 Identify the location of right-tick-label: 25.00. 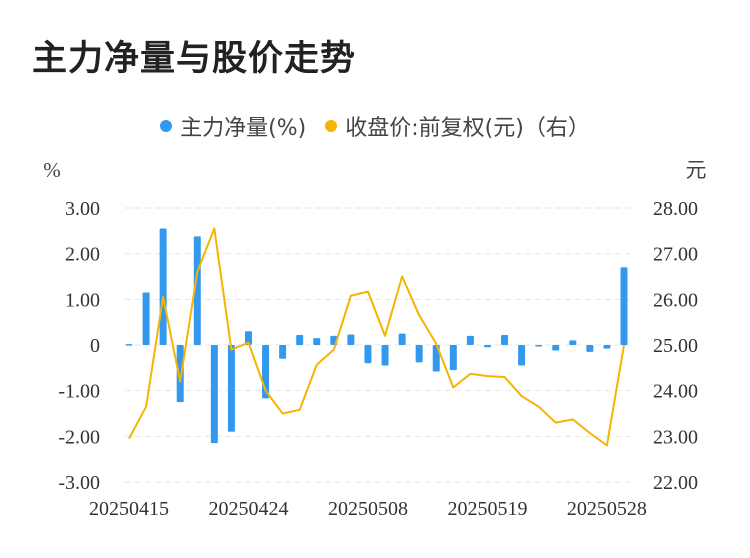
(675, 346).